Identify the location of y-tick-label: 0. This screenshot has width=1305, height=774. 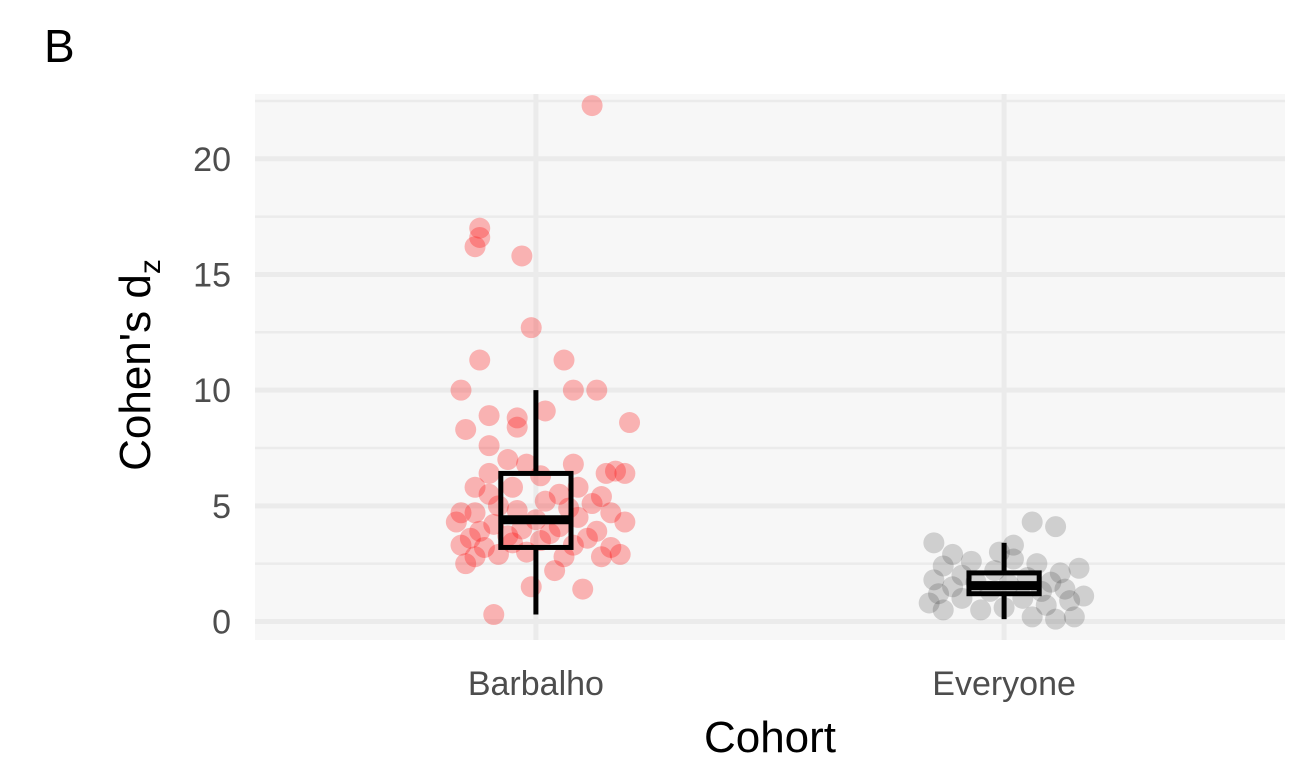
(221, 622).